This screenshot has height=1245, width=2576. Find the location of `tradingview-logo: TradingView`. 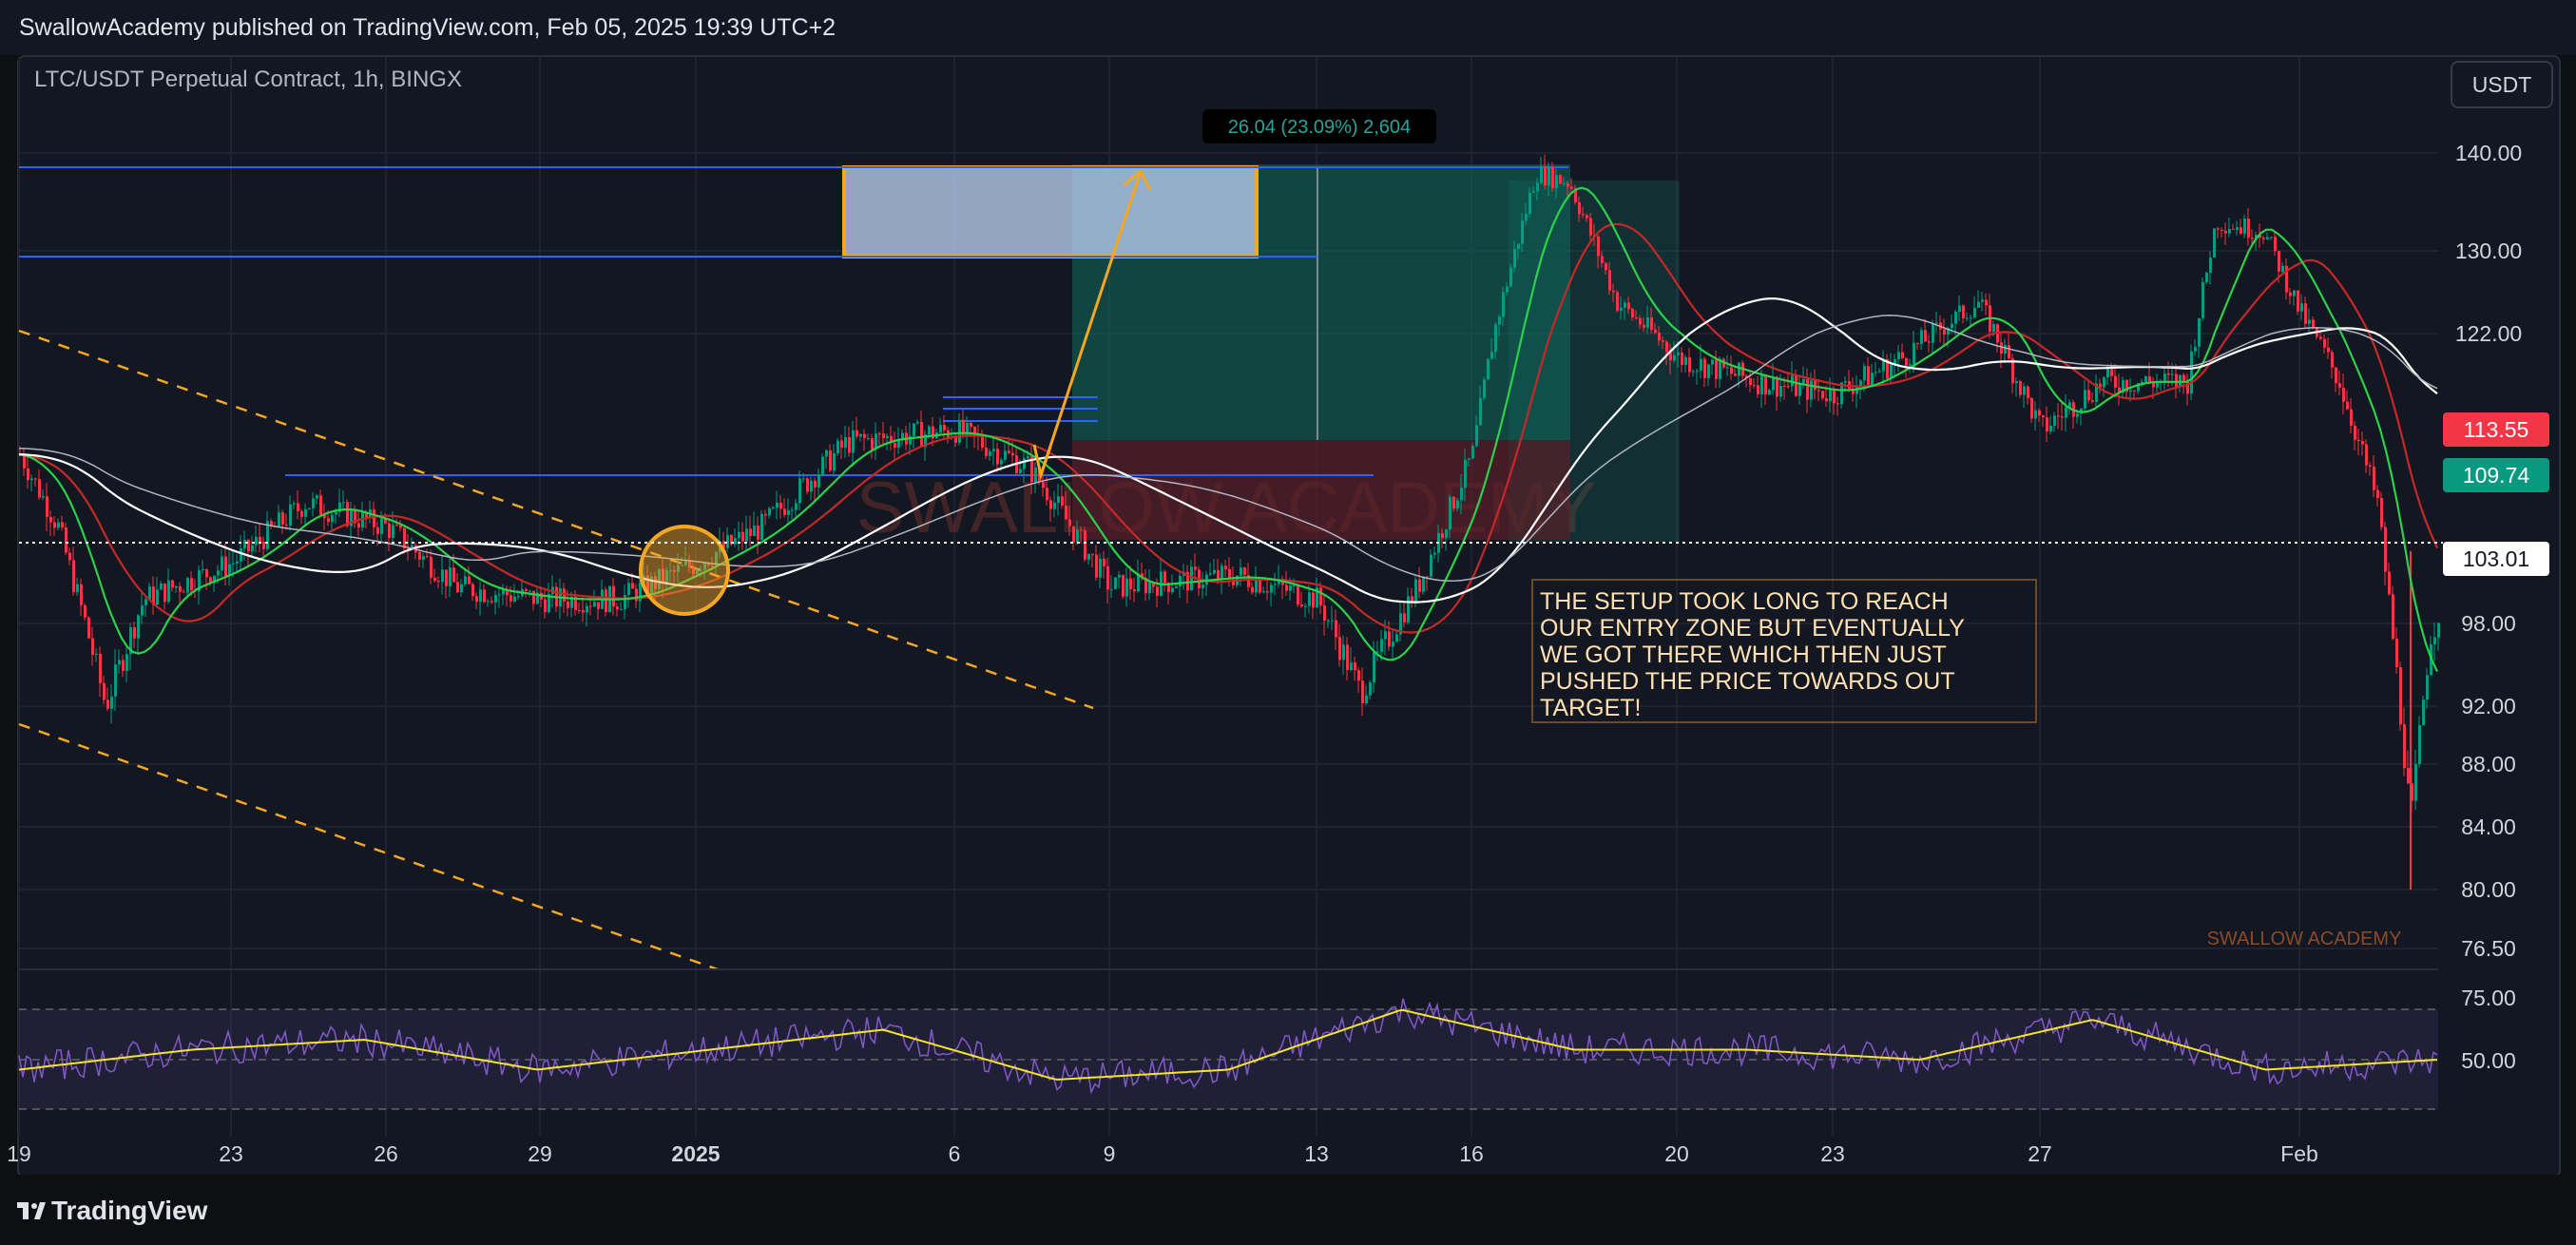

tradingview-logo: TradingView is located at coordinates (112, 1211).